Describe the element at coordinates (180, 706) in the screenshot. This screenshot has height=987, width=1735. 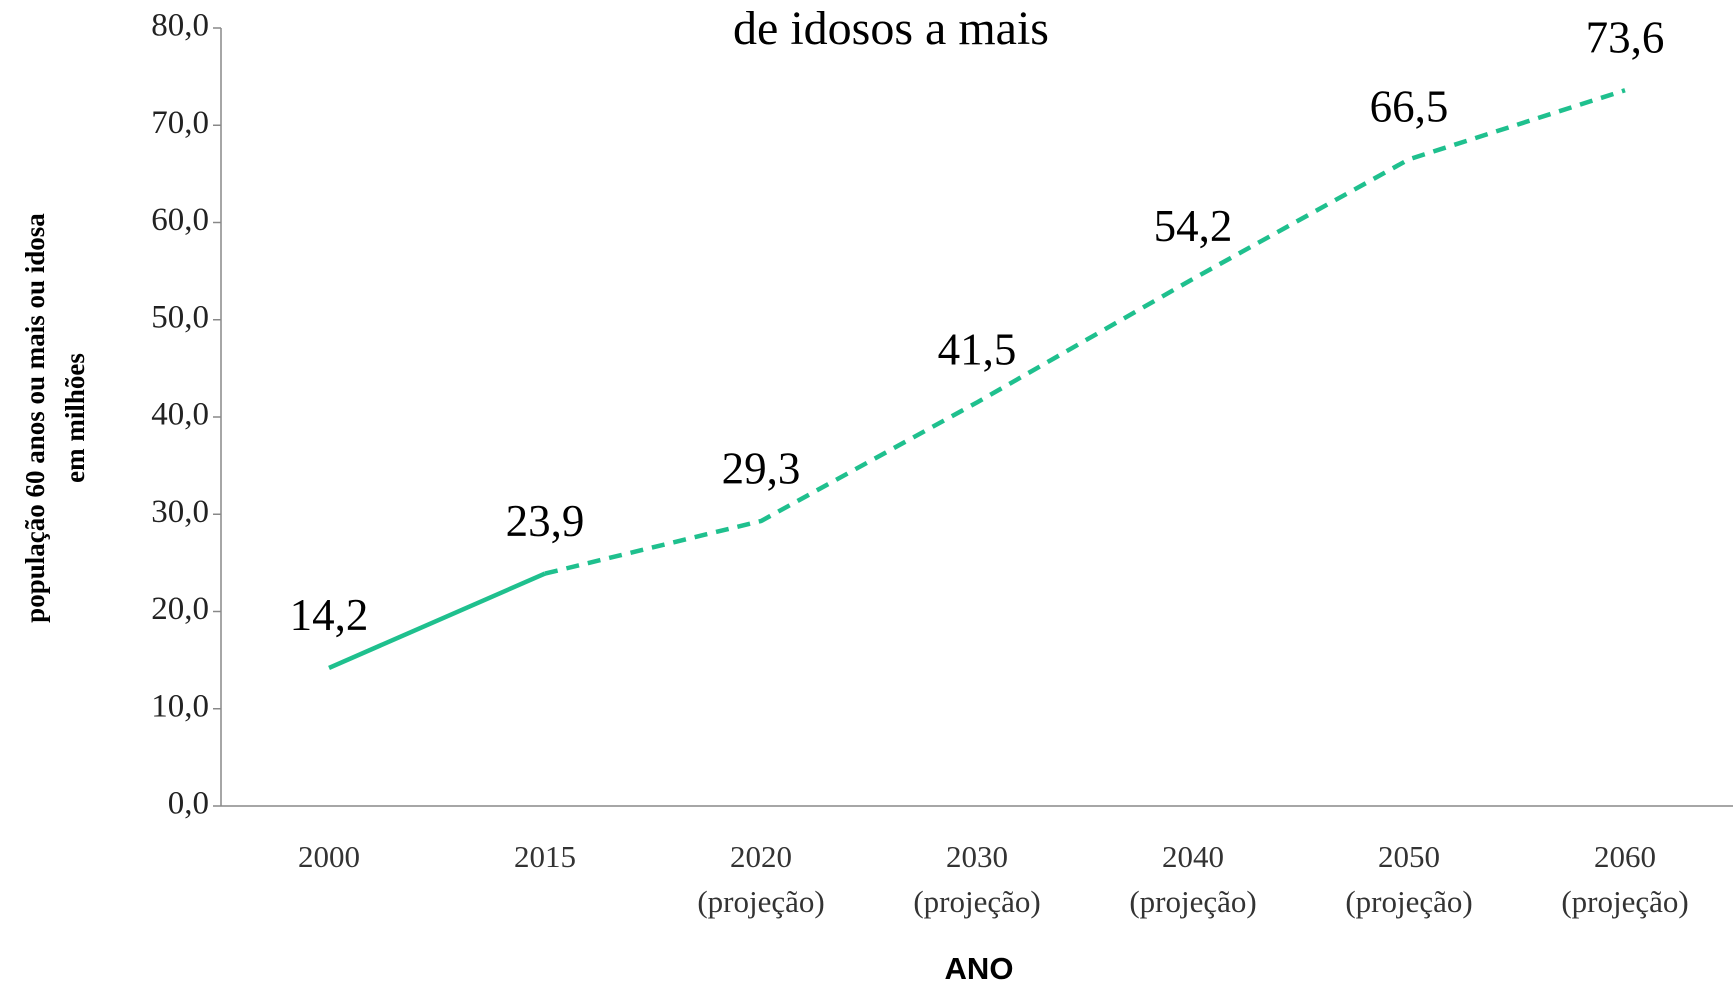
I see `y-tick-label: 10,0` at that location.